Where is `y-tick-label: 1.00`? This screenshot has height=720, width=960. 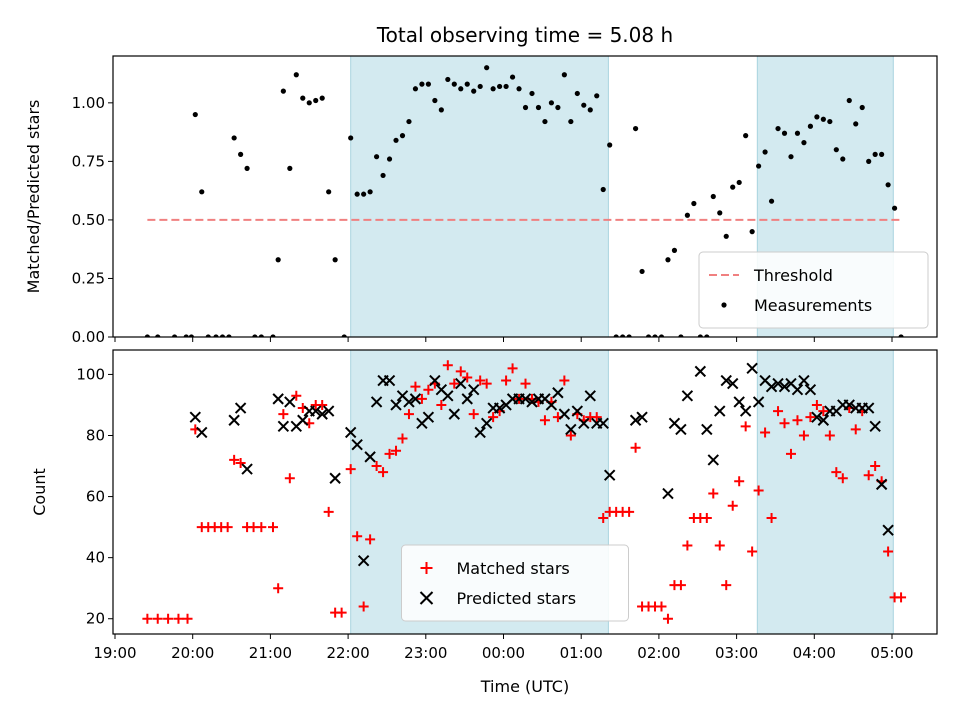
y-tick-label: 1.00 is located at coordinates (88, 103).